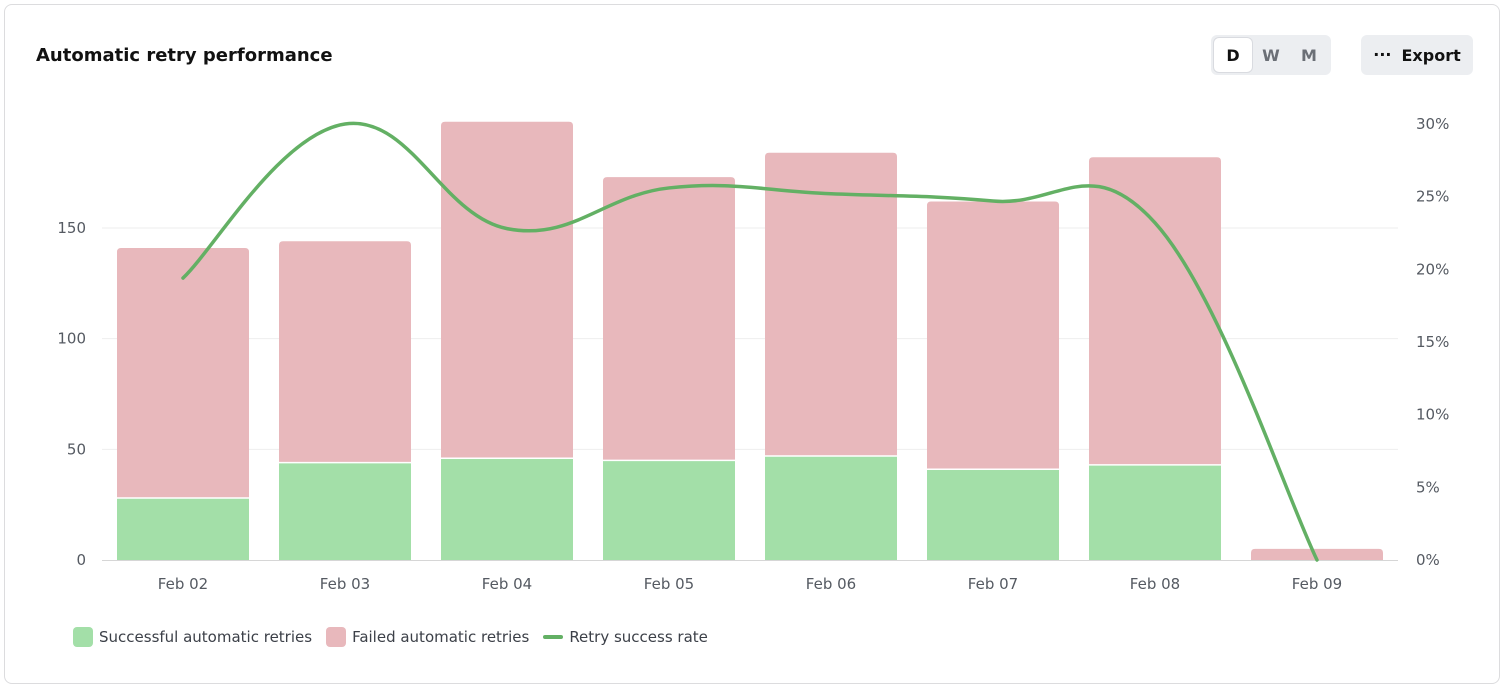  Describe the element at coordinates (1428, 560) in the screenshot. I see `y-right-tick-label: 0%` at that location.